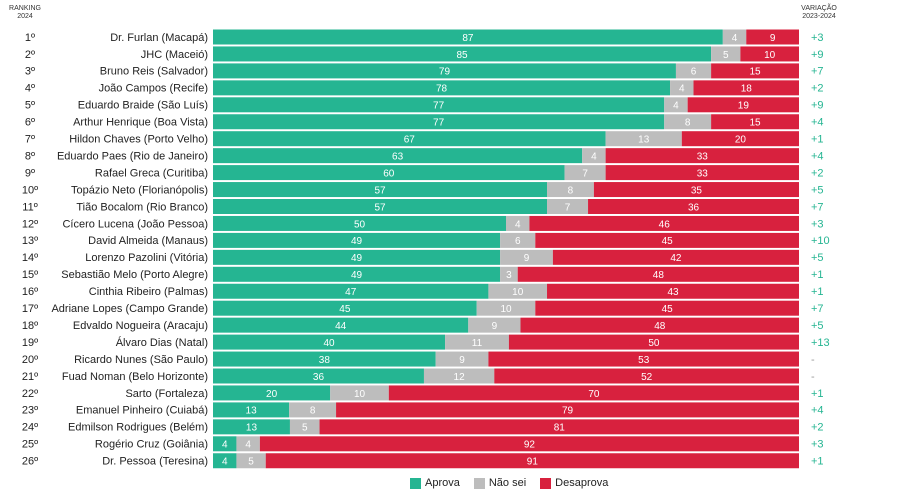 This screenshot has height=500, width=900. I want to click on variation-label: +3, so click(817, 38).